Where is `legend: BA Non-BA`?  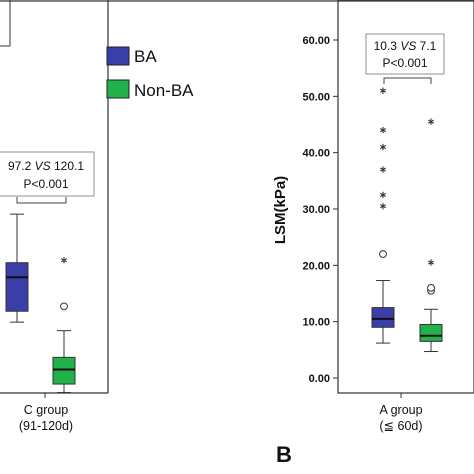
legend: BA Non-BA is located at coordinates (150, 73).